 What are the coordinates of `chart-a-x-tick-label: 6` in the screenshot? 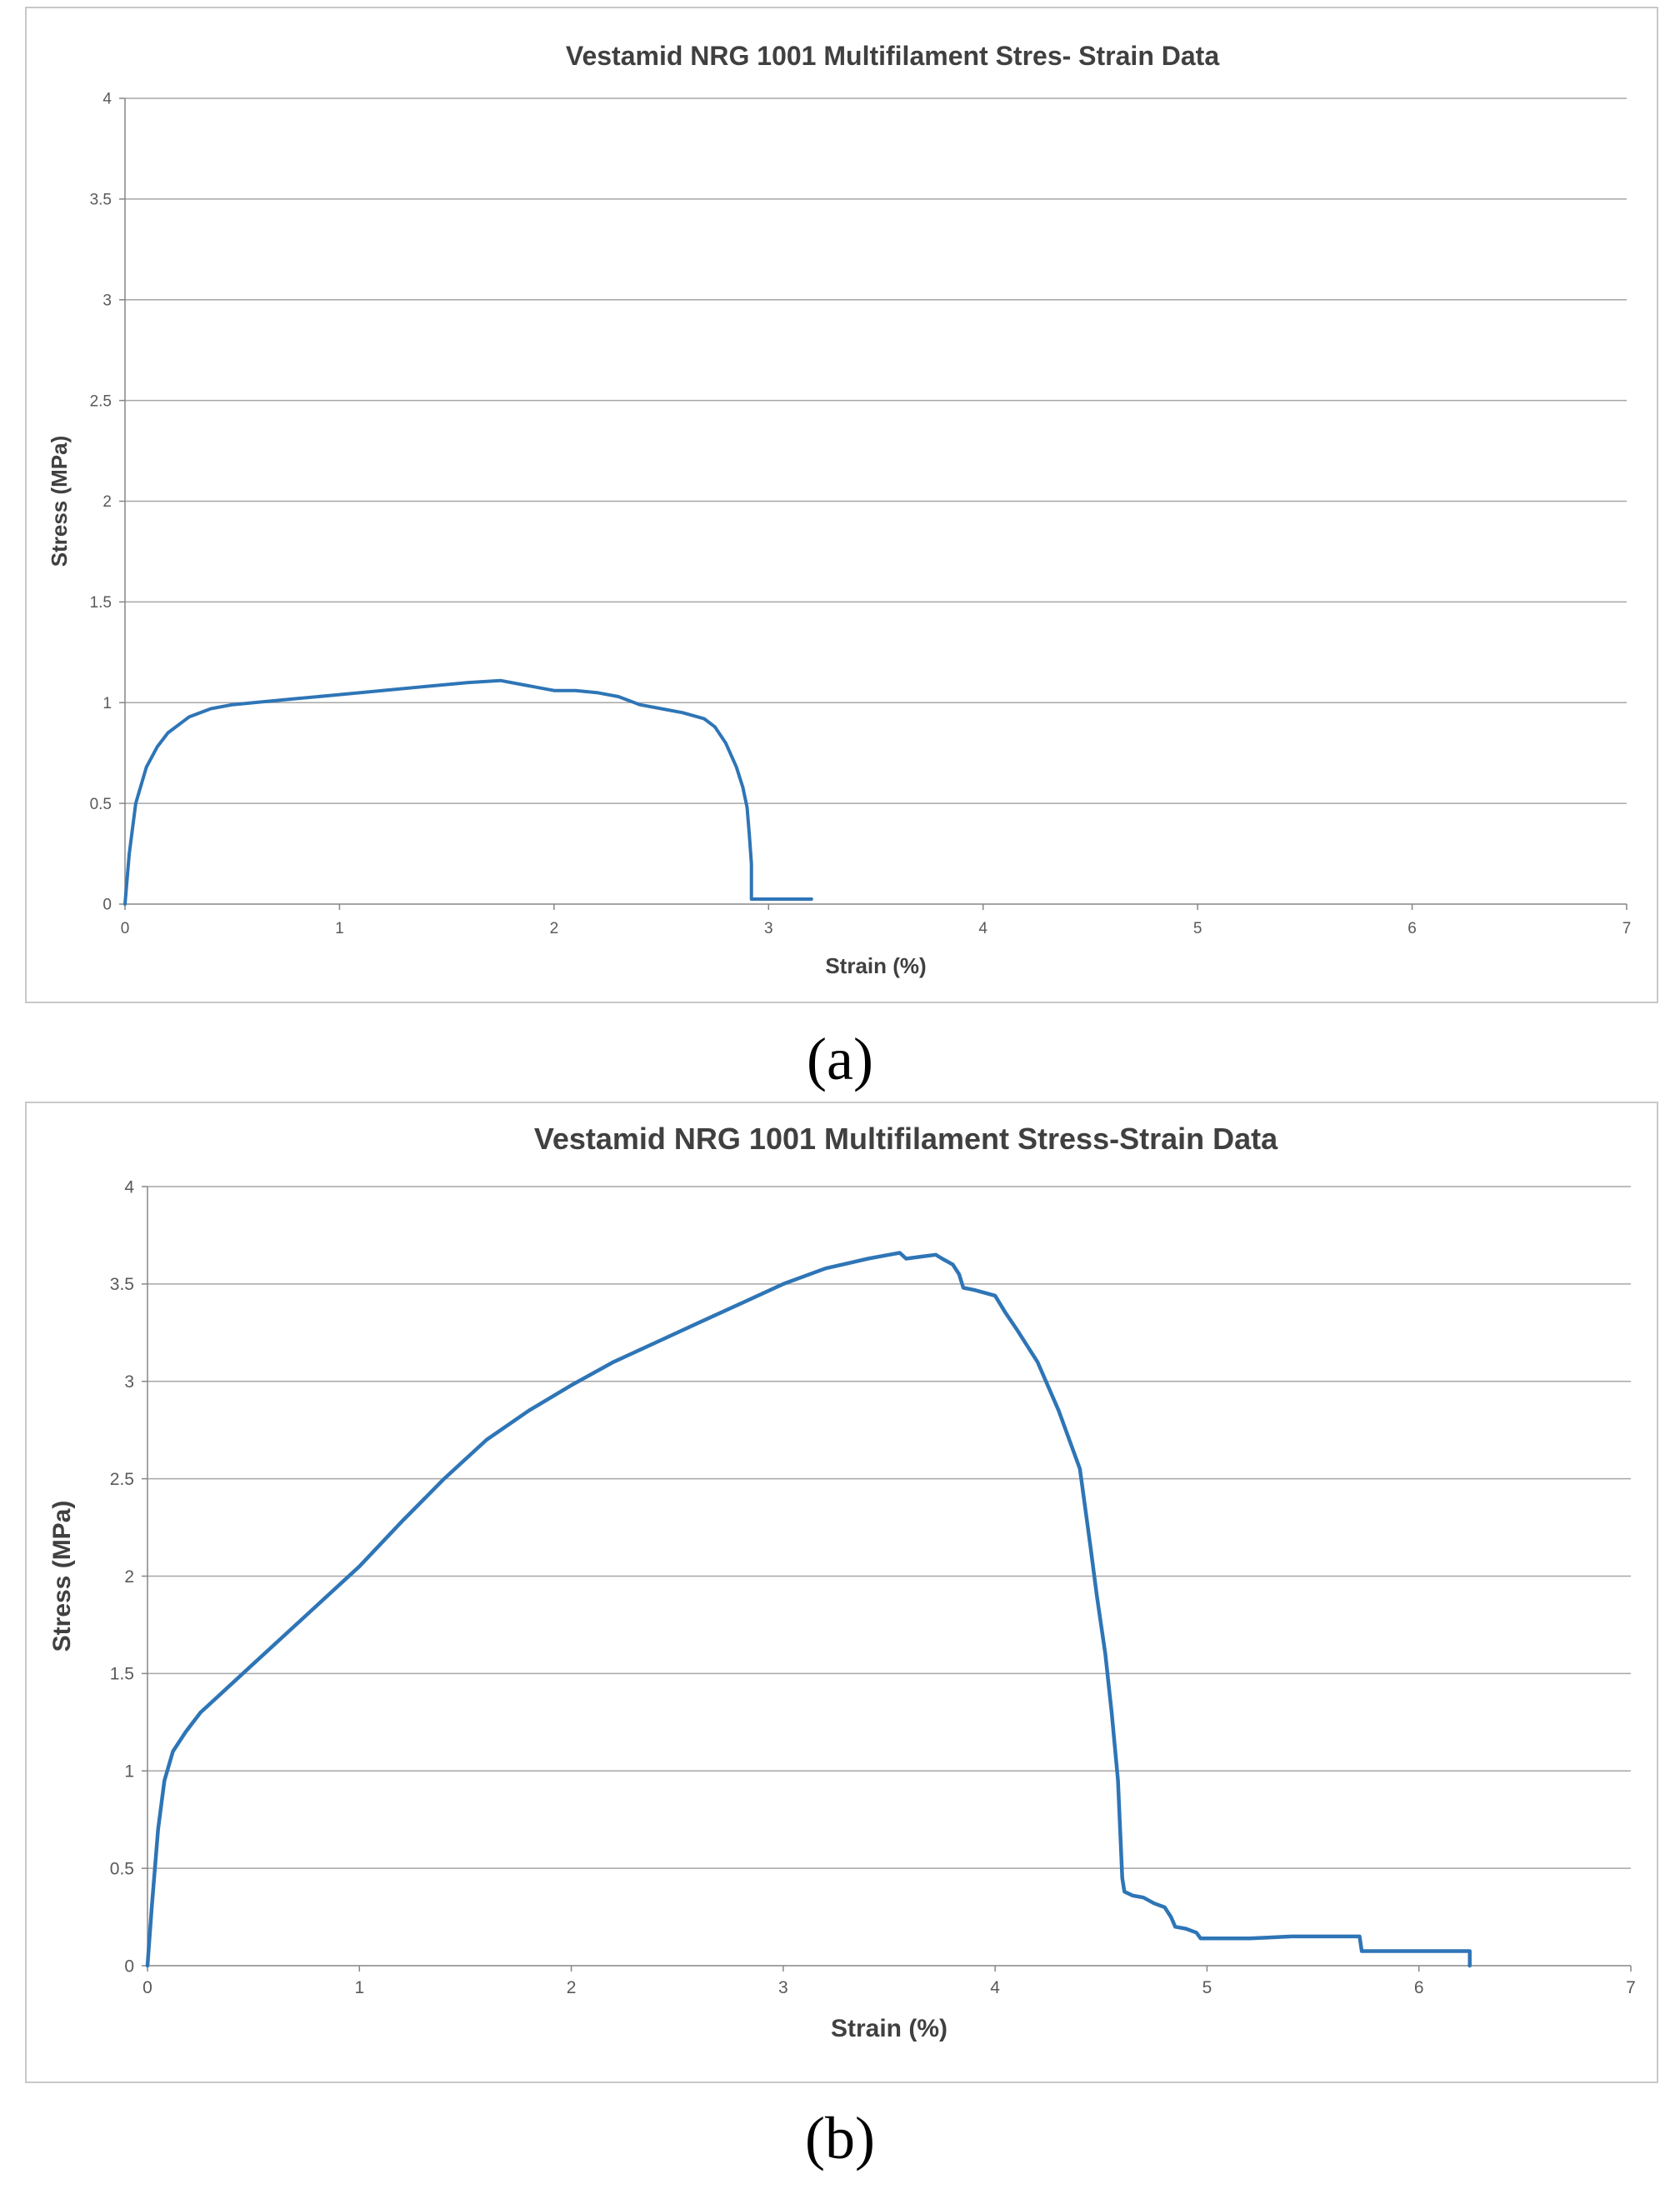 It's located at (1412, 928).